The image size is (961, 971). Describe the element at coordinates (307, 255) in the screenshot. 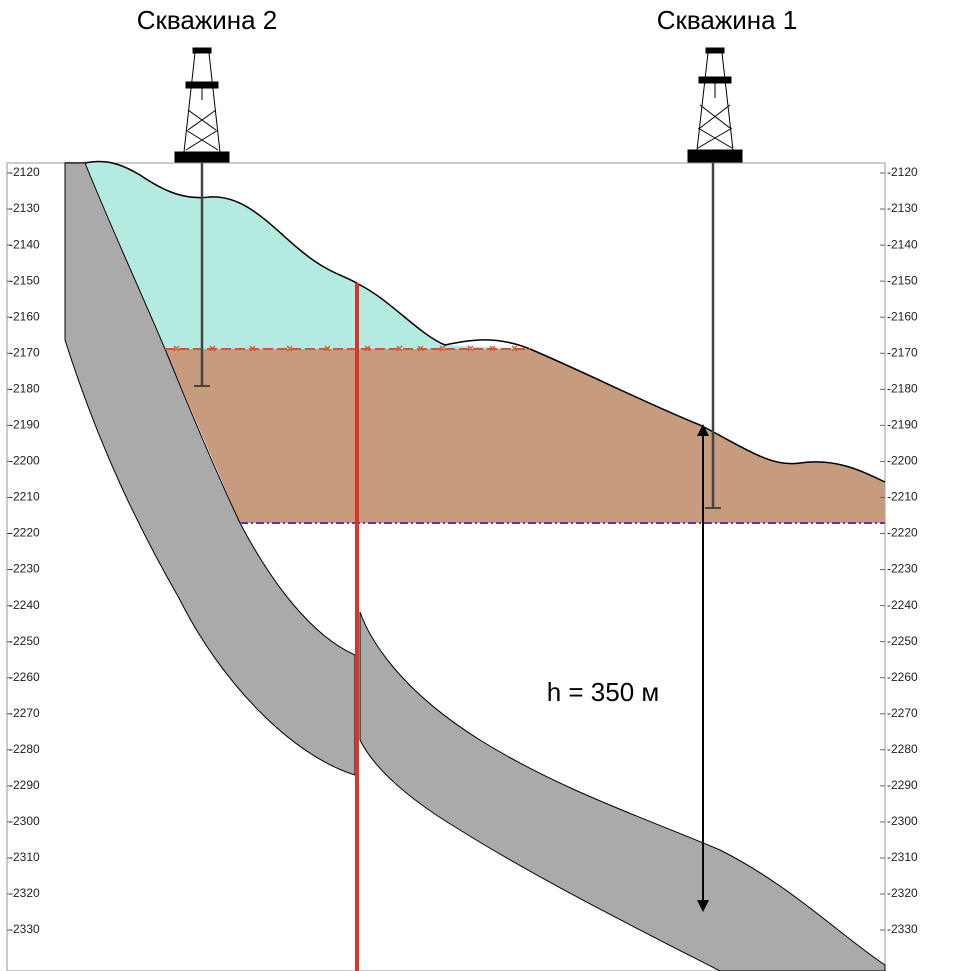

I see `upper-layer` at that location.